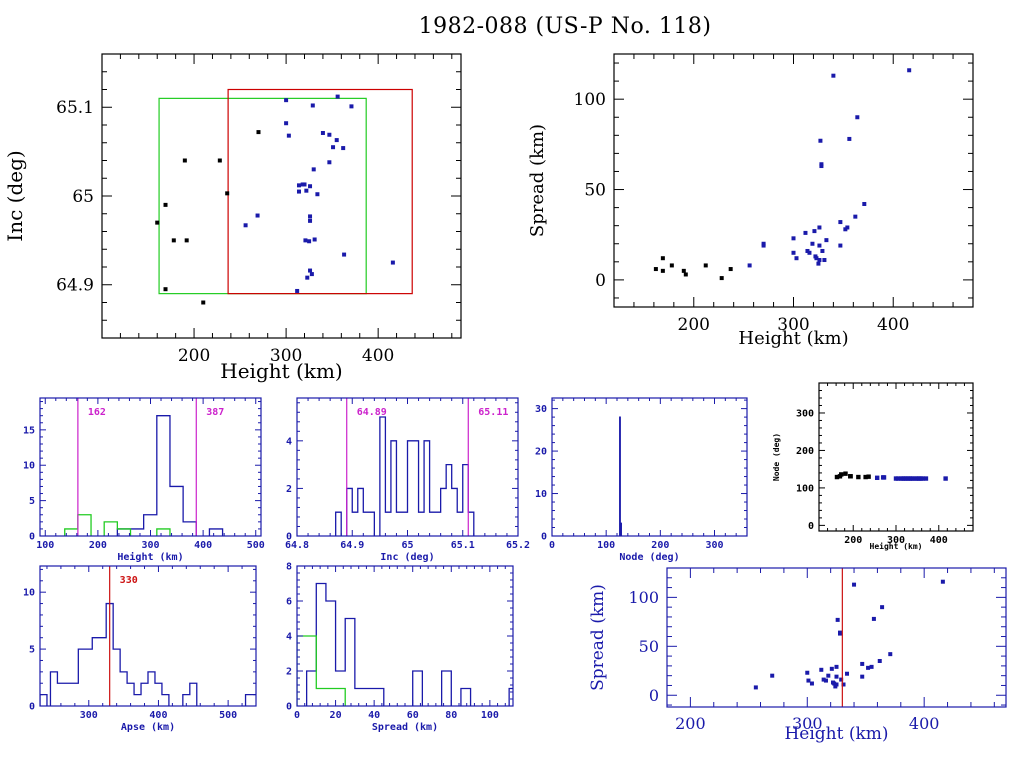 This screenshot has width=1024, height=768. I want to click on y-tick-label: 4, so click(289, 441).